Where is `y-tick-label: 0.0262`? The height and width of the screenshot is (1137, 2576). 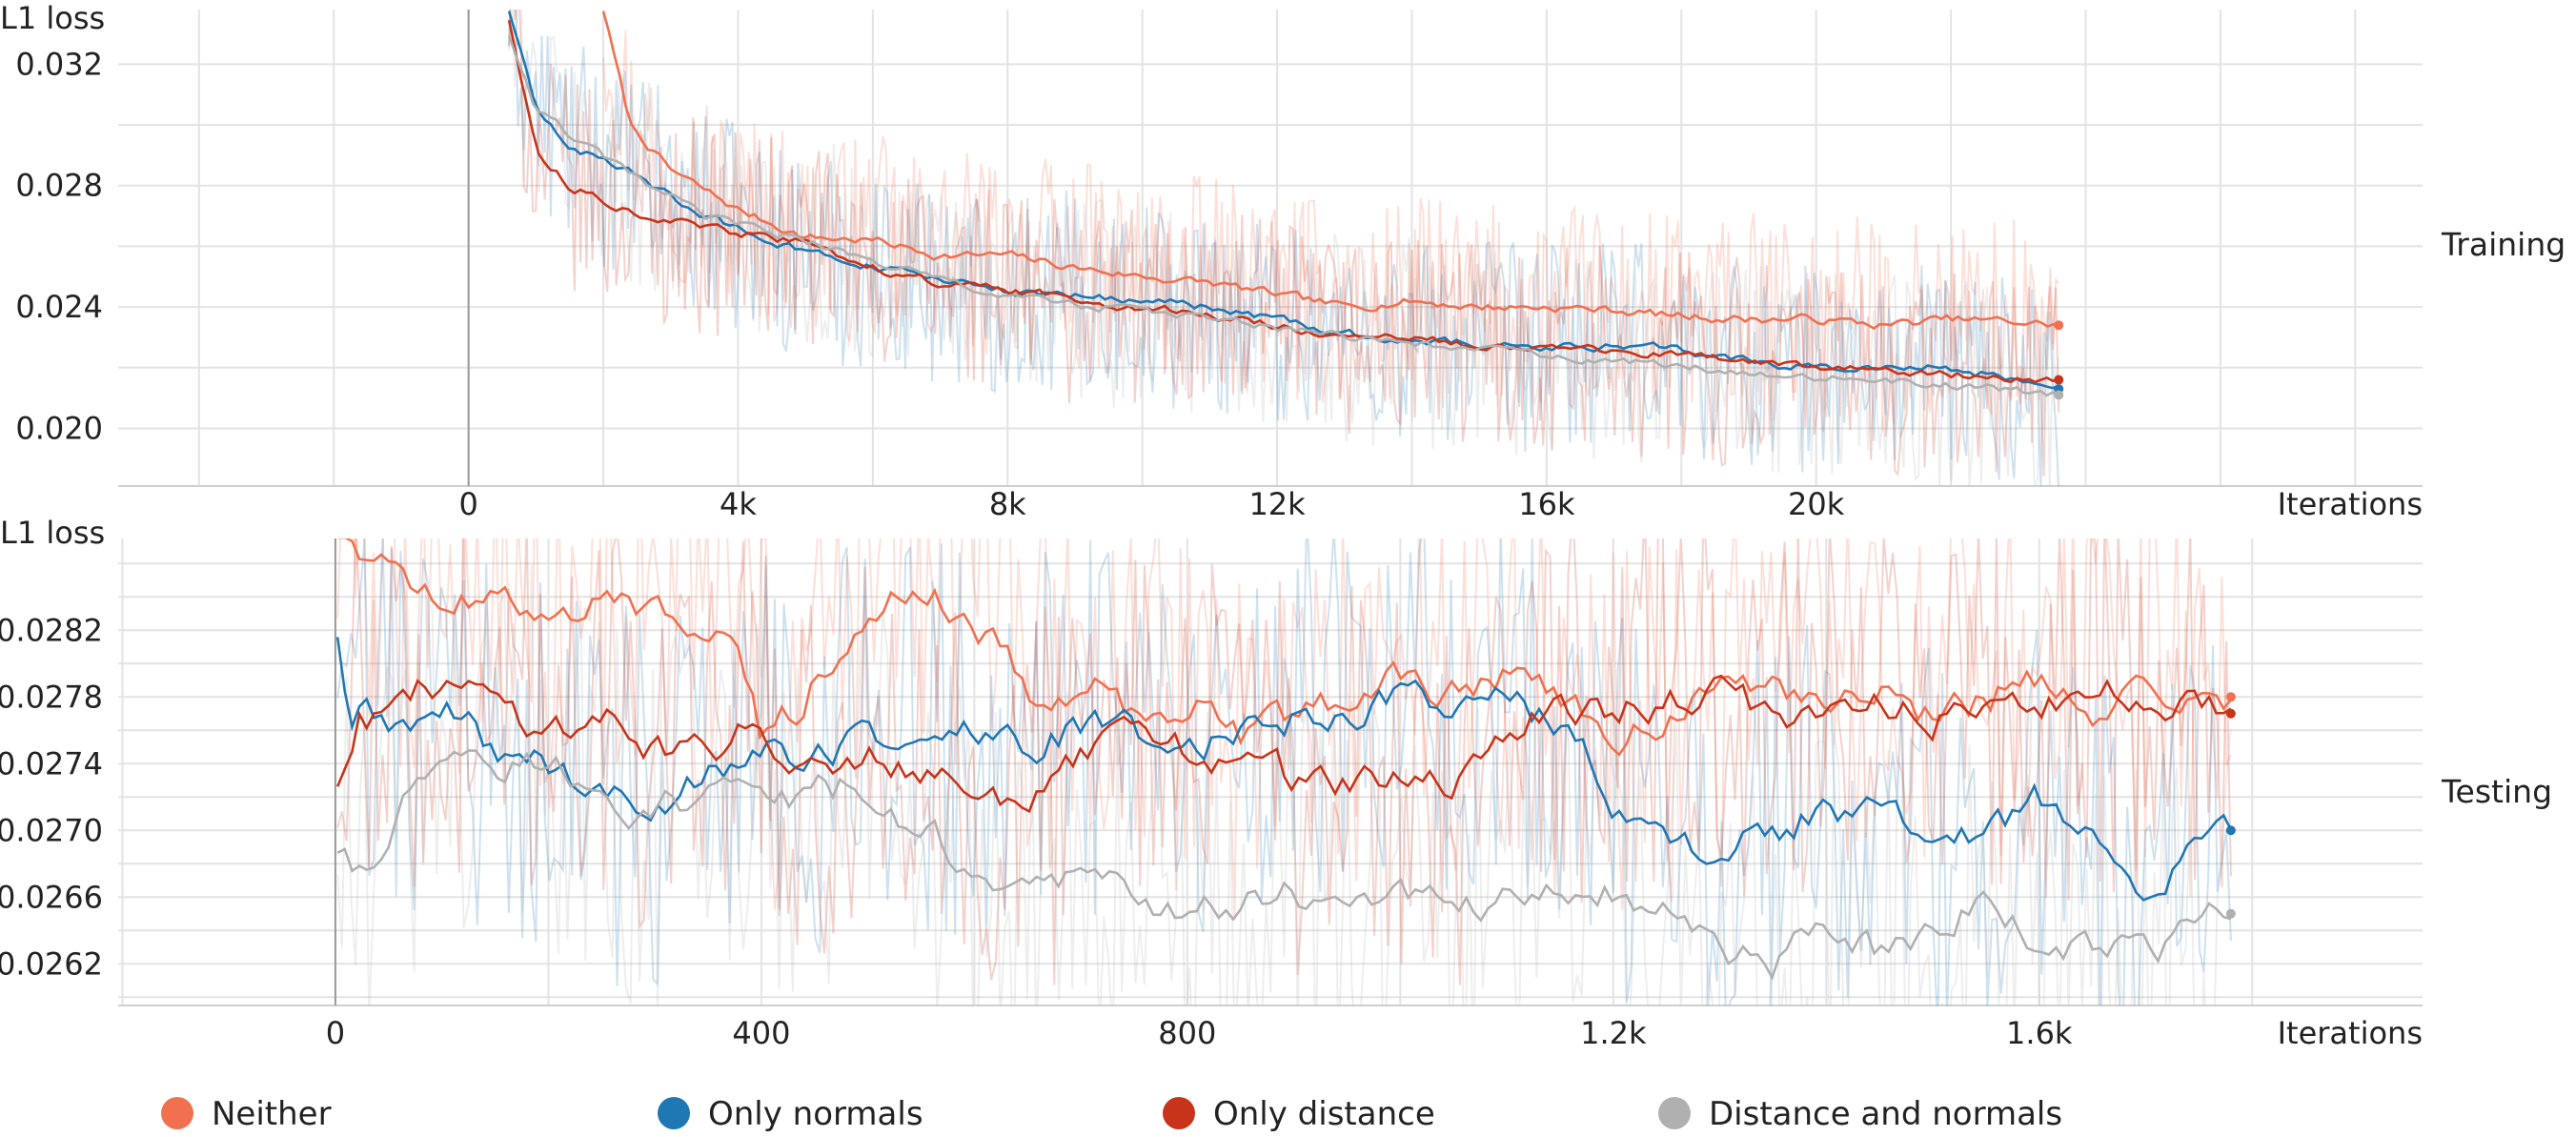 y-tick-label: 0.0262 is located at coordinates (51, 964).